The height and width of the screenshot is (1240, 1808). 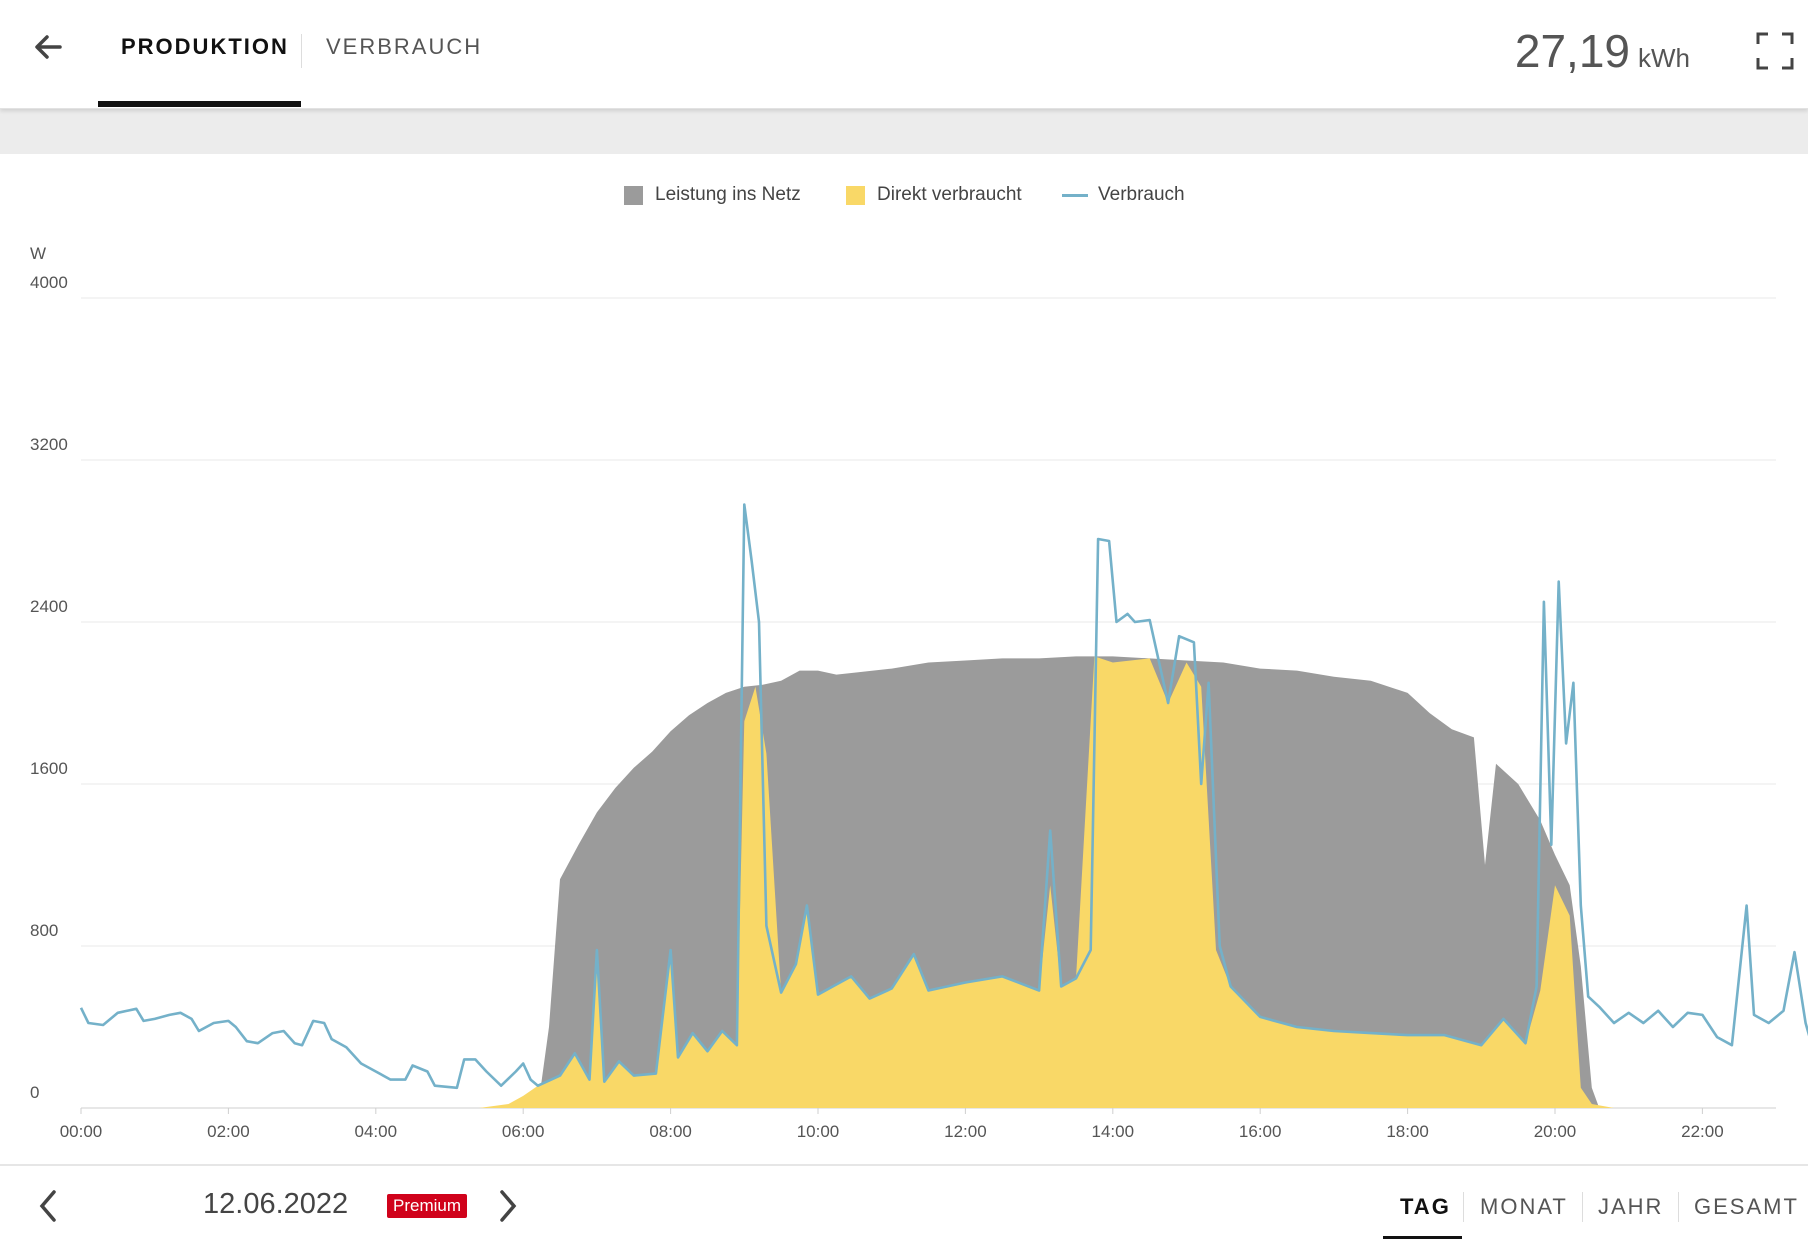 What do you see at coordinates (49, 768) in the screenshot?
I see `y-tick-label: 1600` at bounding box center [49, 768].